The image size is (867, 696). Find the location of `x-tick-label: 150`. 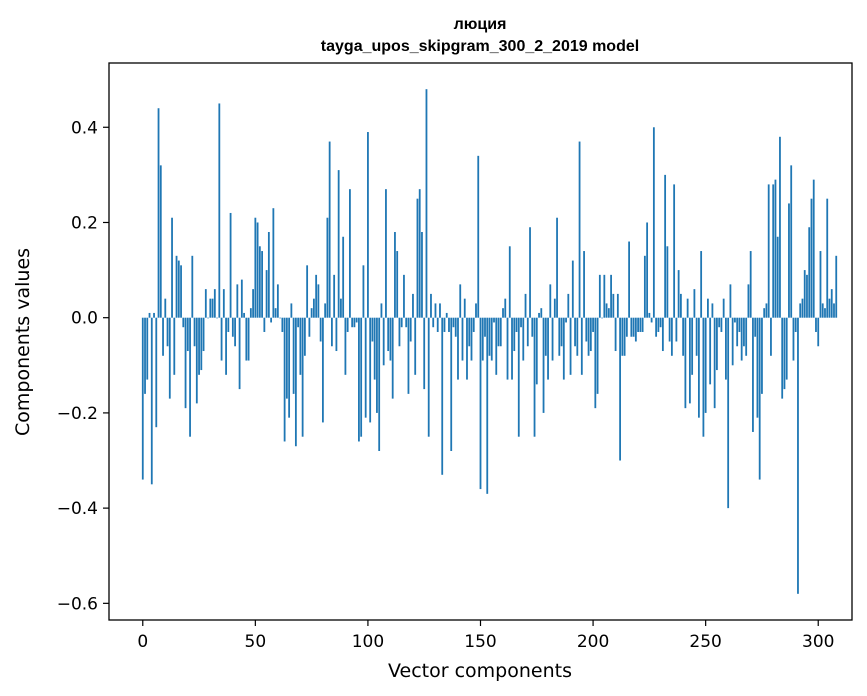

x-tick-label: 150 is located at coordinates (480, 642).